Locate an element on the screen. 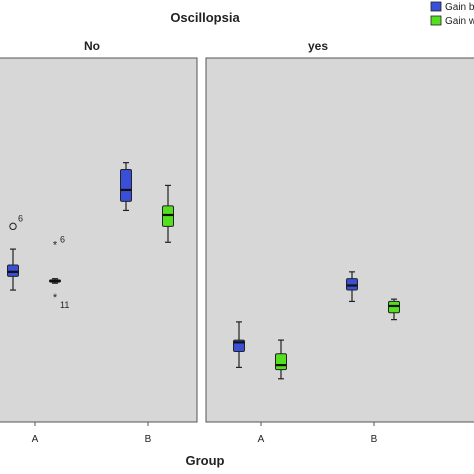 This screenshot has width=474, height=474. chart-title: Oscillopsia is located at coordinates (205, 17).